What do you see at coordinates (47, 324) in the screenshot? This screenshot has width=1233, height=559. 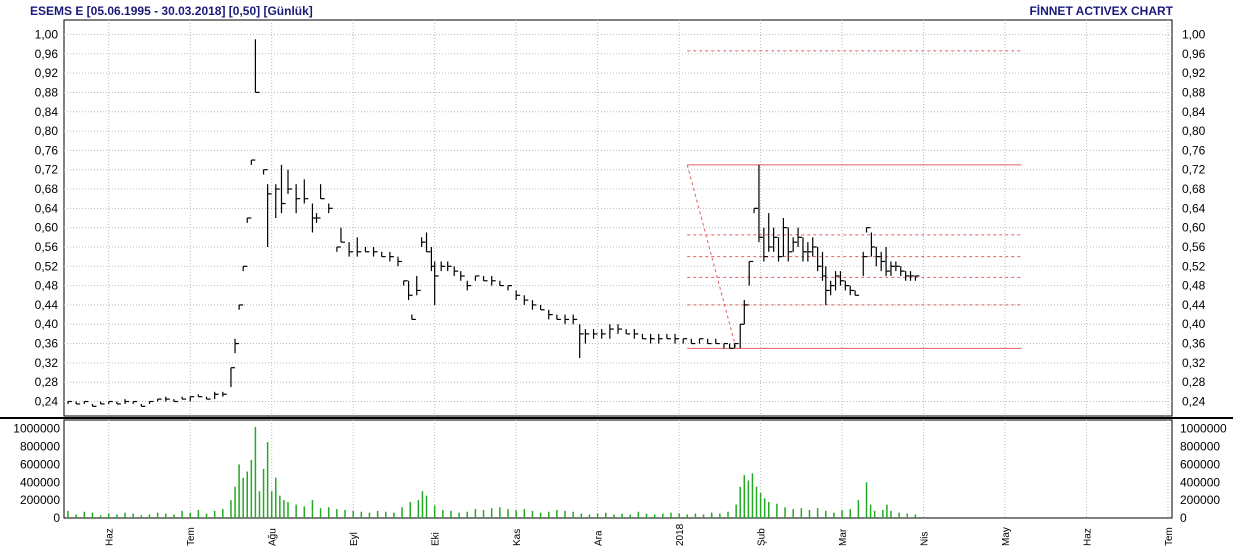 I see `price-tick-left: 0,40` at bounding box center [47, 324].